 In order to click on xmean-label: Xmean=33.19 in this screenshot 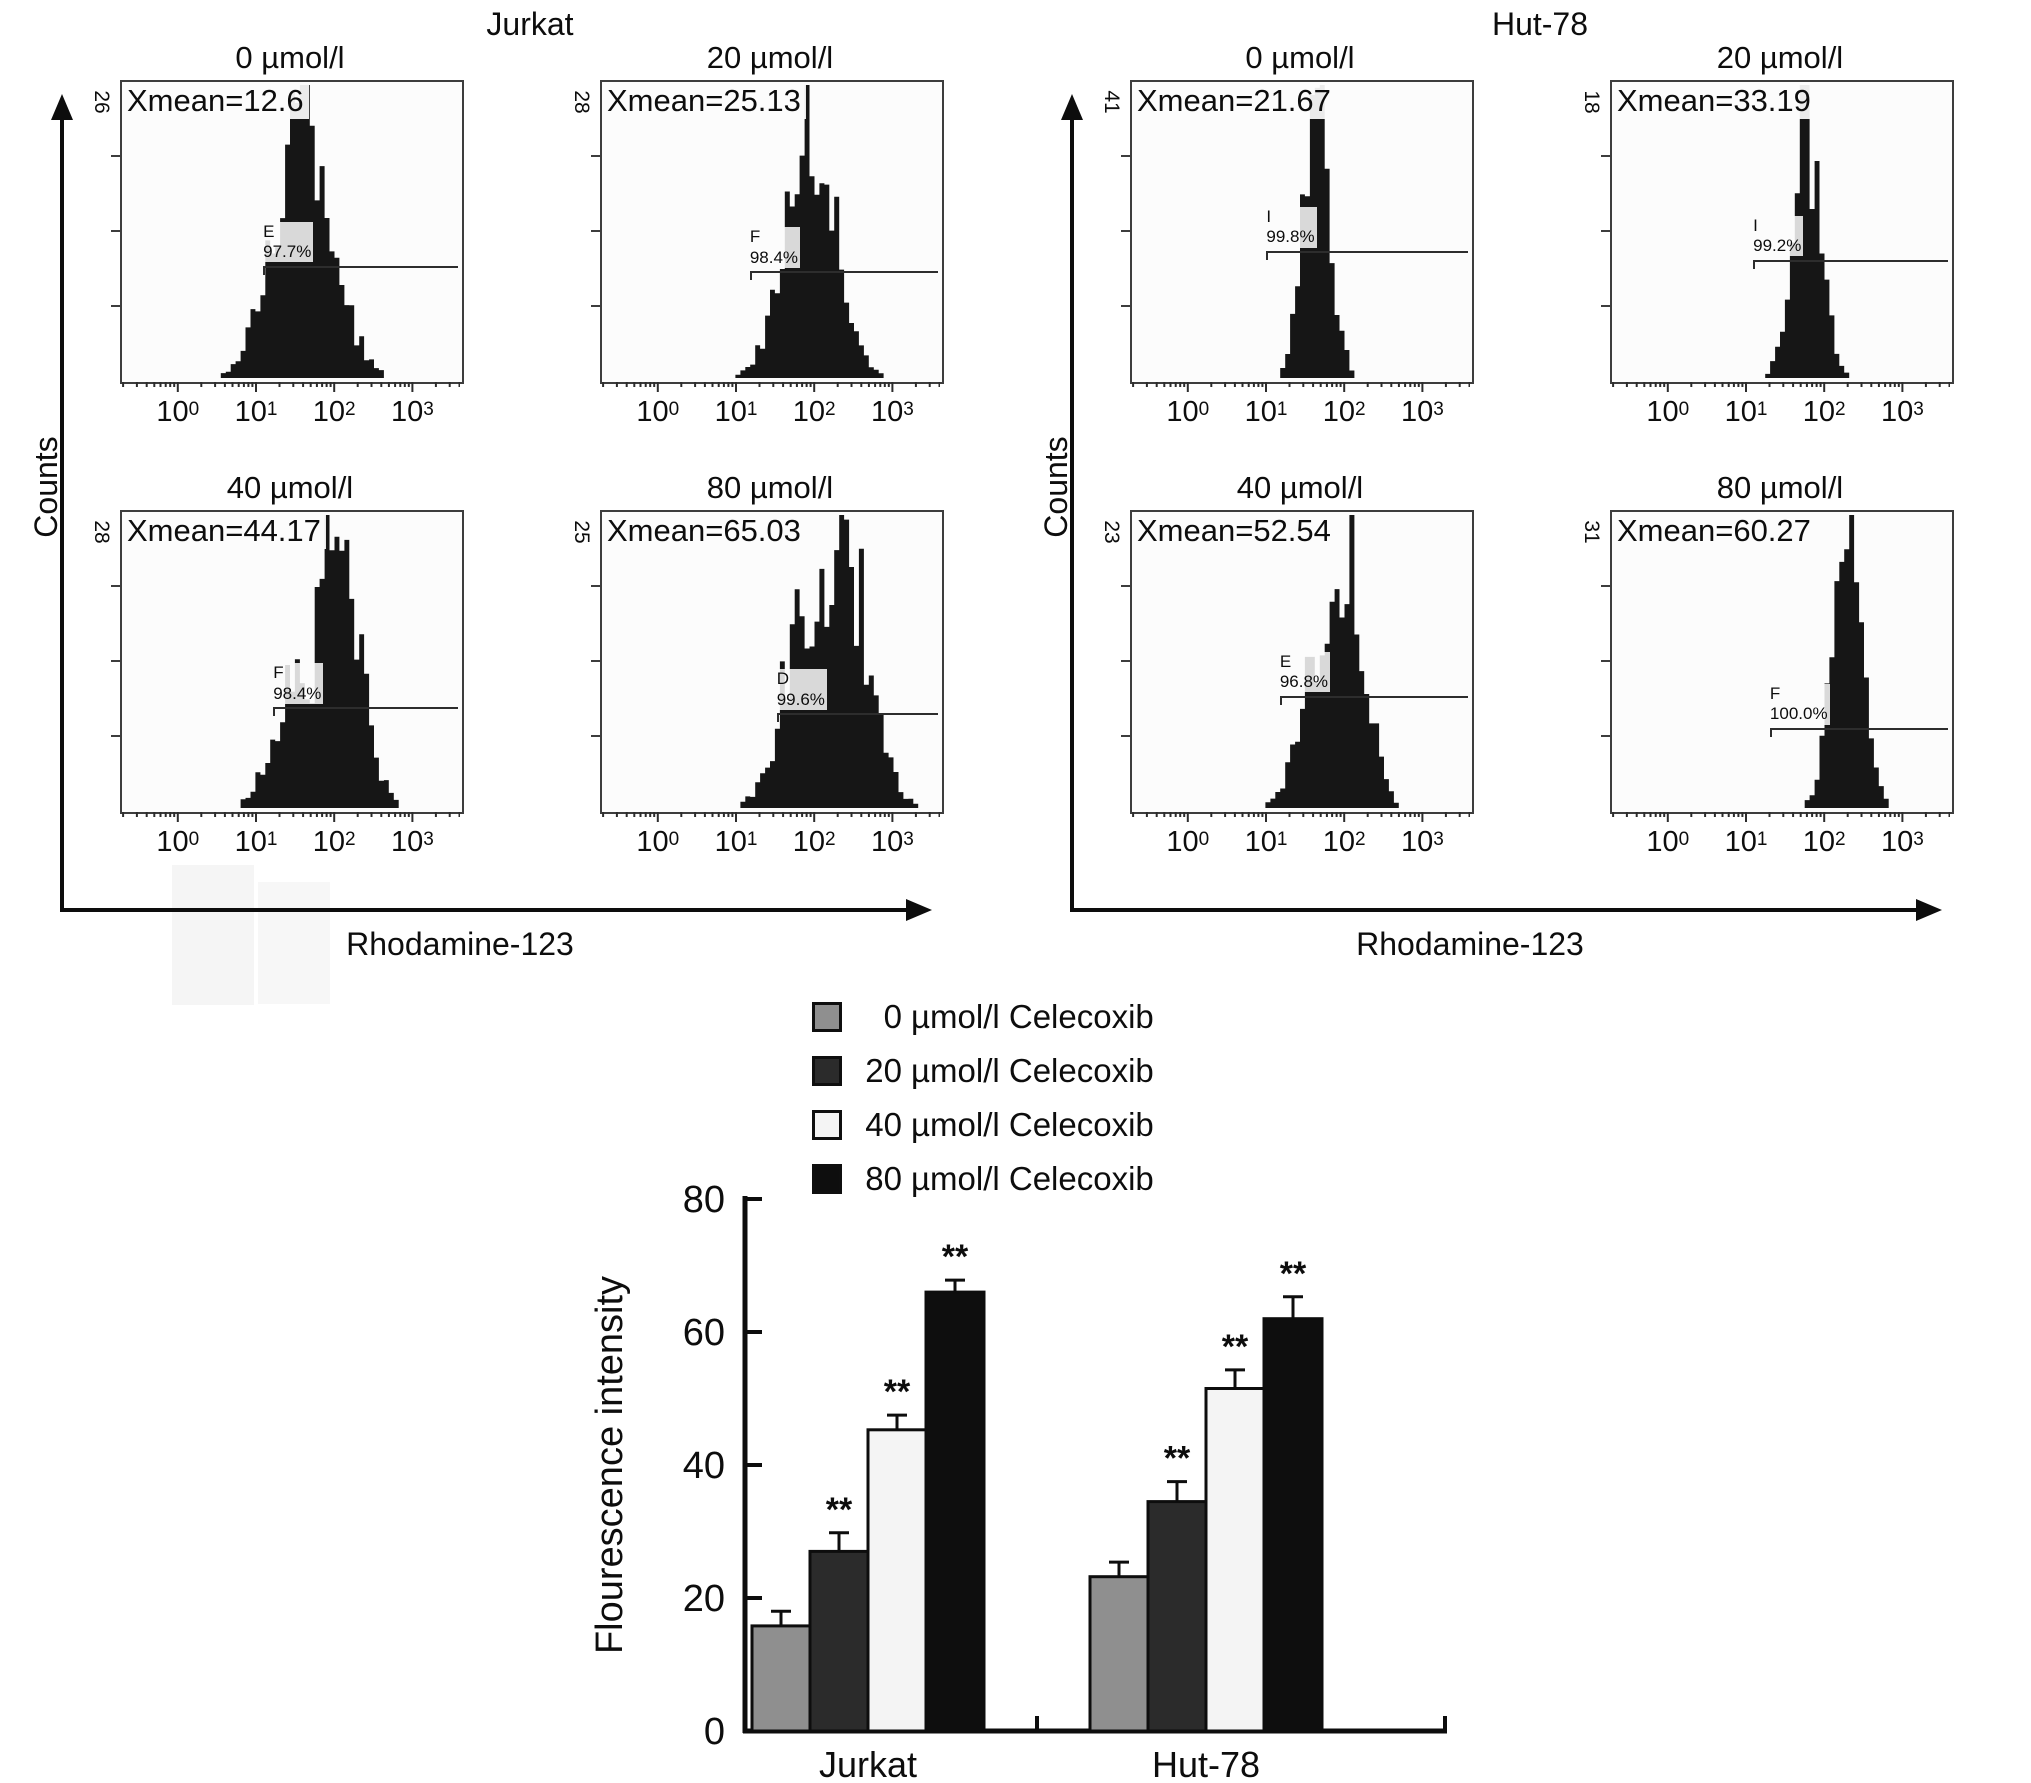, I will do `click(1715, 102)`.